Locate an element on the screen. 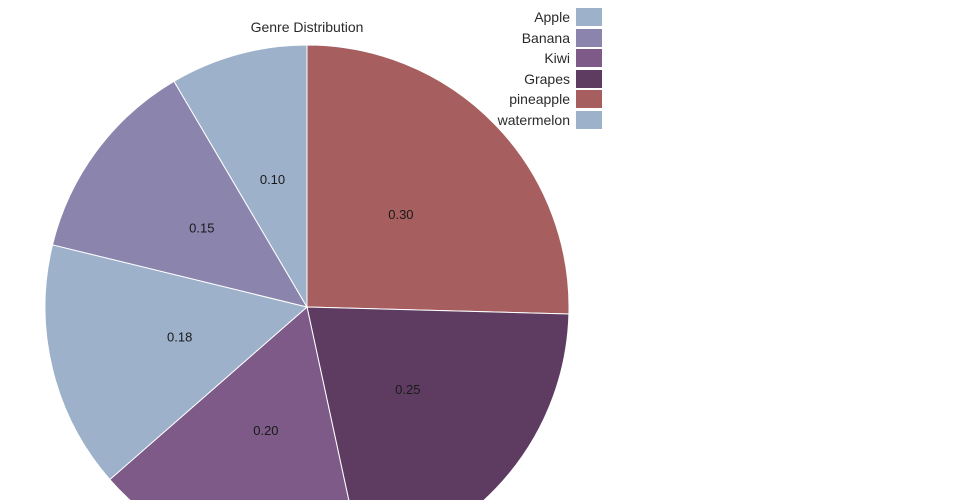 Image resolution: width=960 pixels, height=500 pixels. legend-swatch-watermelon is located at coordinates (589, 119).